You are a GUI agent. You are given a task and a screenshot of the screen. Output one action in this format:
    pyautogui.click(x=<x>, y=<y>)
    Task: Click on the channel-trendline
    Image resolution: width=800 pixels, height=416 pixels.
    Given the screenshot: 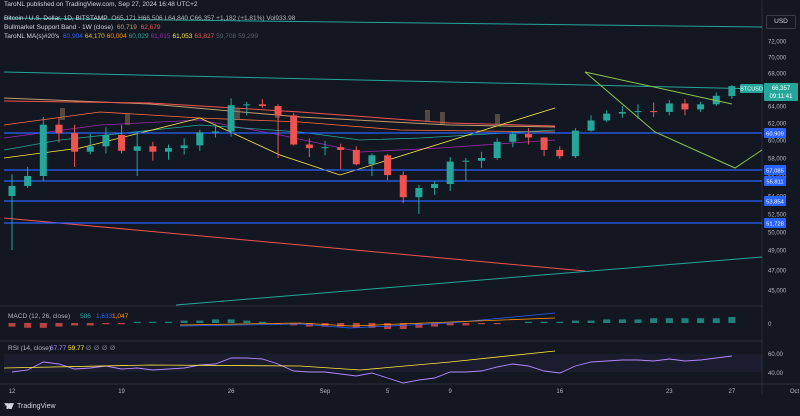 What is the action you would take?
    pyautogui.click(x=383, y=80)
    